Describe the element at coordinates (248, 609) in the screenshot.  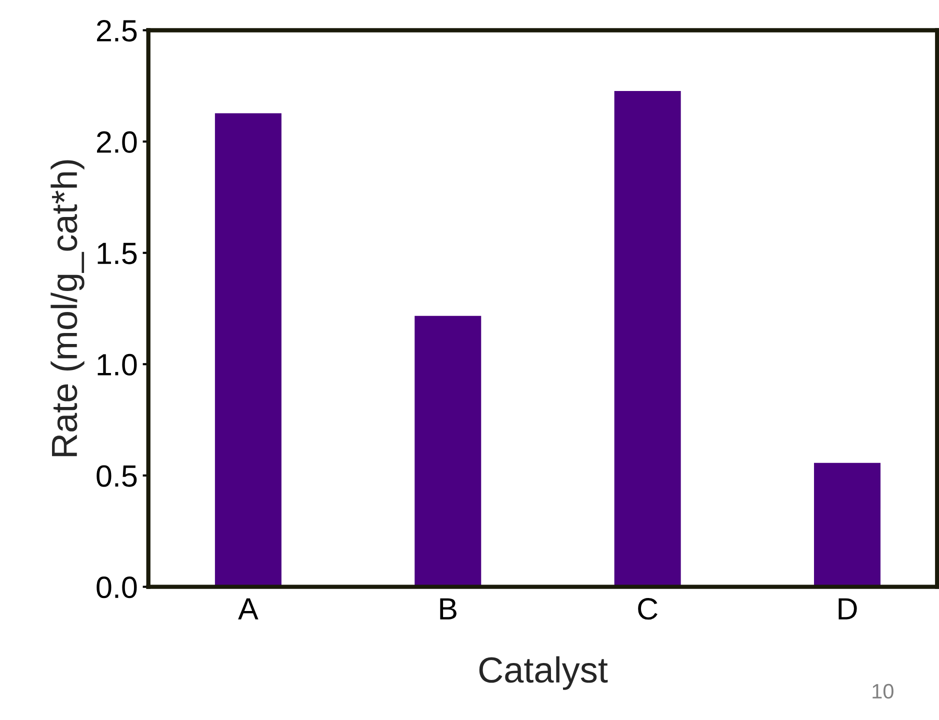
I see `x-tick-label: A` at that location.